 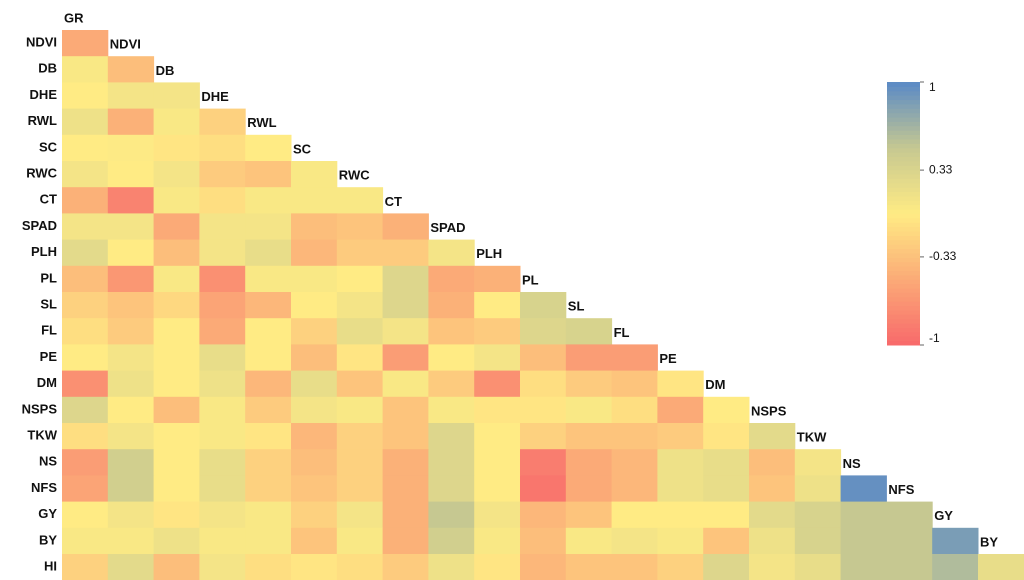 What do you see at coordinates (40, 408) in the screenshot?
I see `row-label: NSPS` at bounding box center [40, 408].